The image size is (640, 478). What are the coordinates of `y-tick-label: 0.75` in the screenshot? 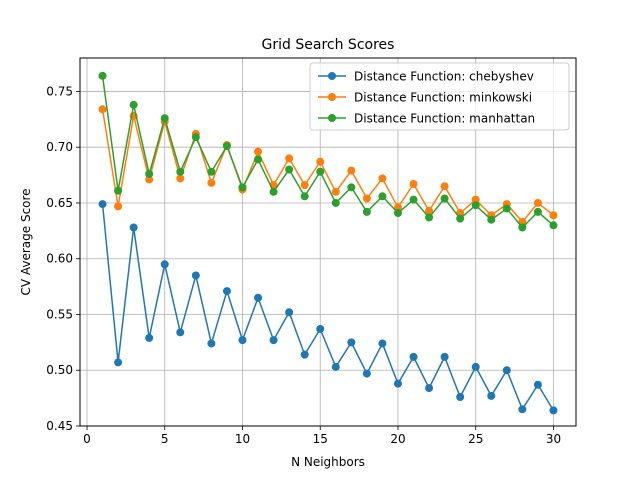 It's located at (59, 91).